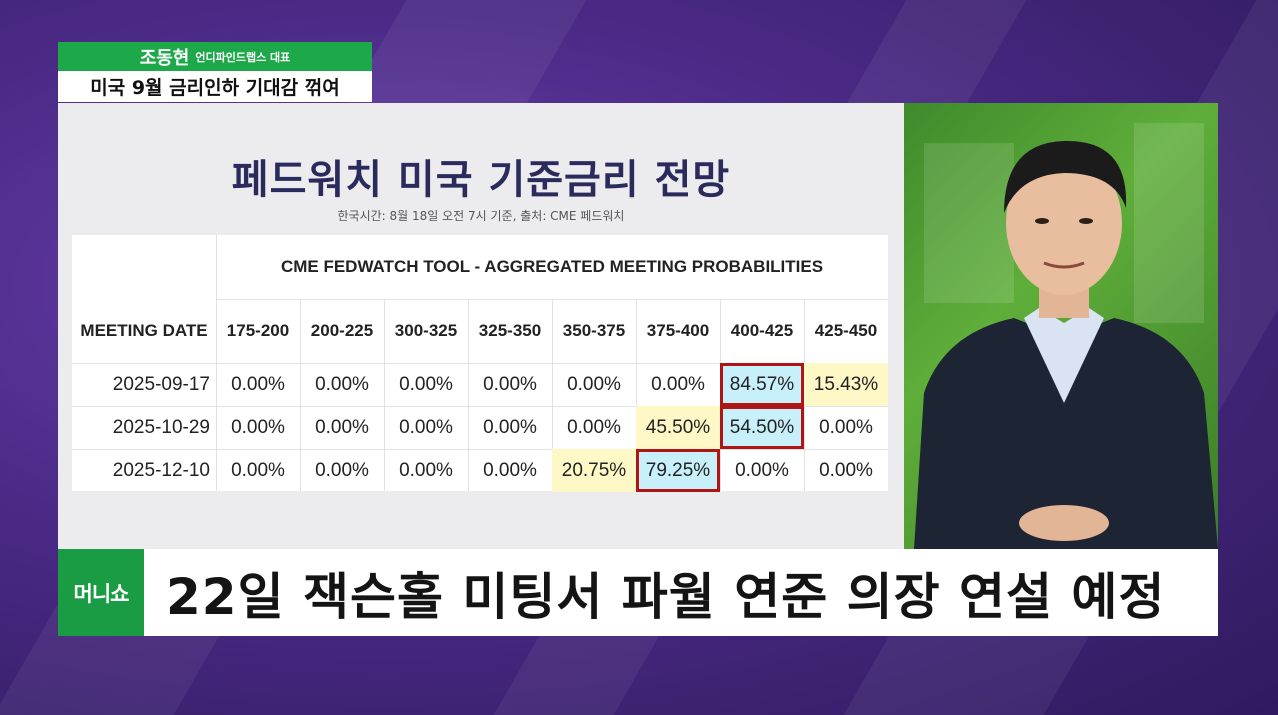  What do you see at coordinates (678, 470) in the screenshot?
I see `probability-cell: 79.25%` at bounding box center [678, 470].